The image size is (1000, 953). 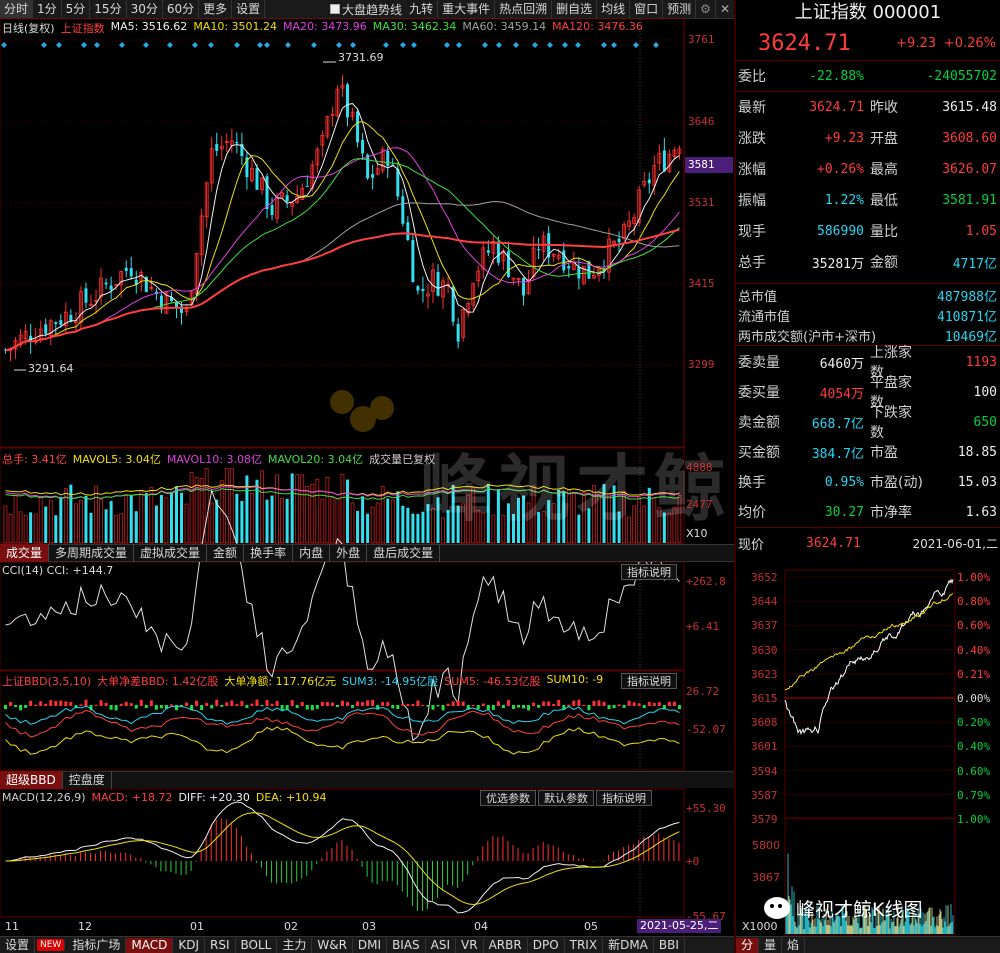 I want to click on toolbar-button-4: 均线, so click(x=614, y=9).